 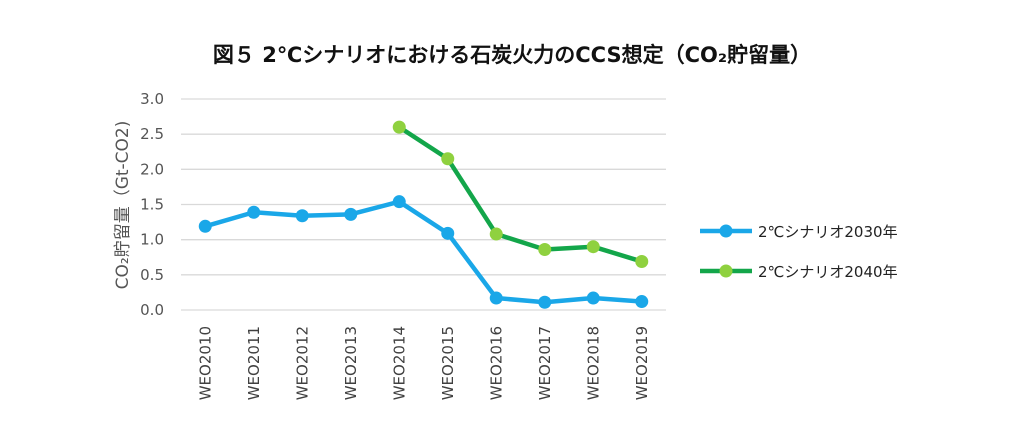 What do you see at coordinates (205, 363) in the screenshot?
I see `x-tick-label: WEO2010` at bounding box center [205, 363].